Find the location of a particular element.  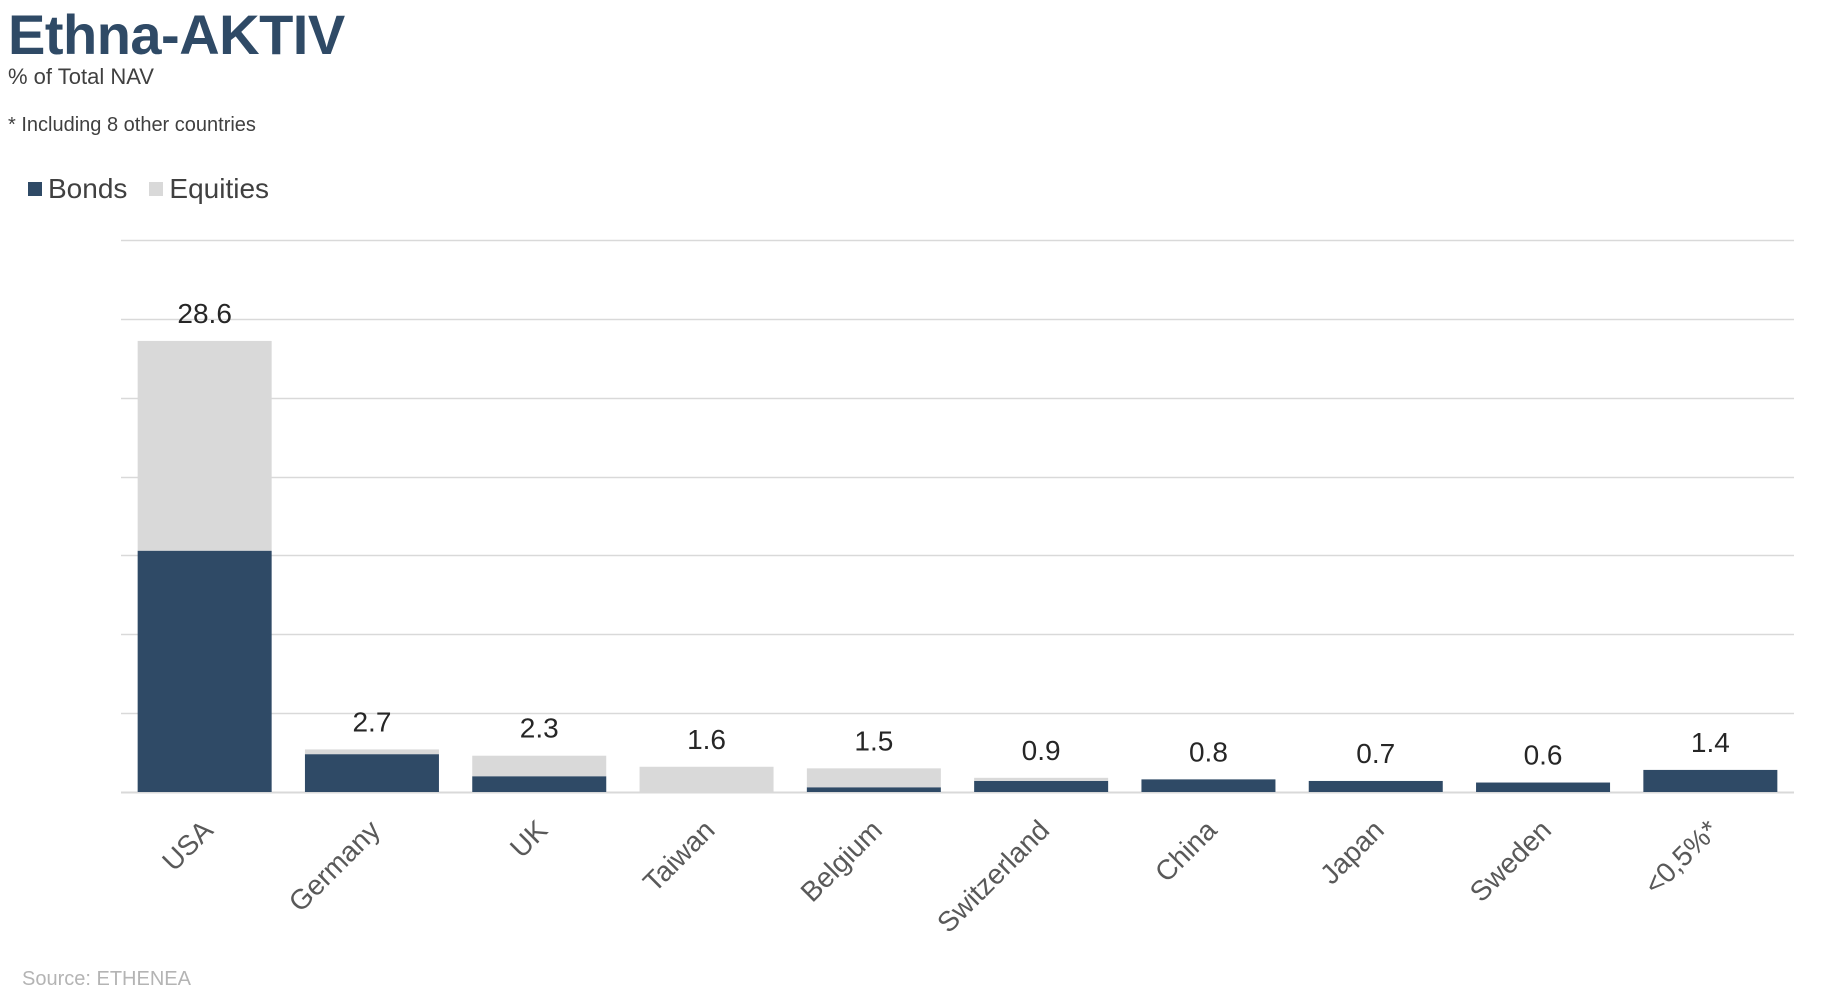

legend-item-equities: Equities is located at coordinates (209, 189).